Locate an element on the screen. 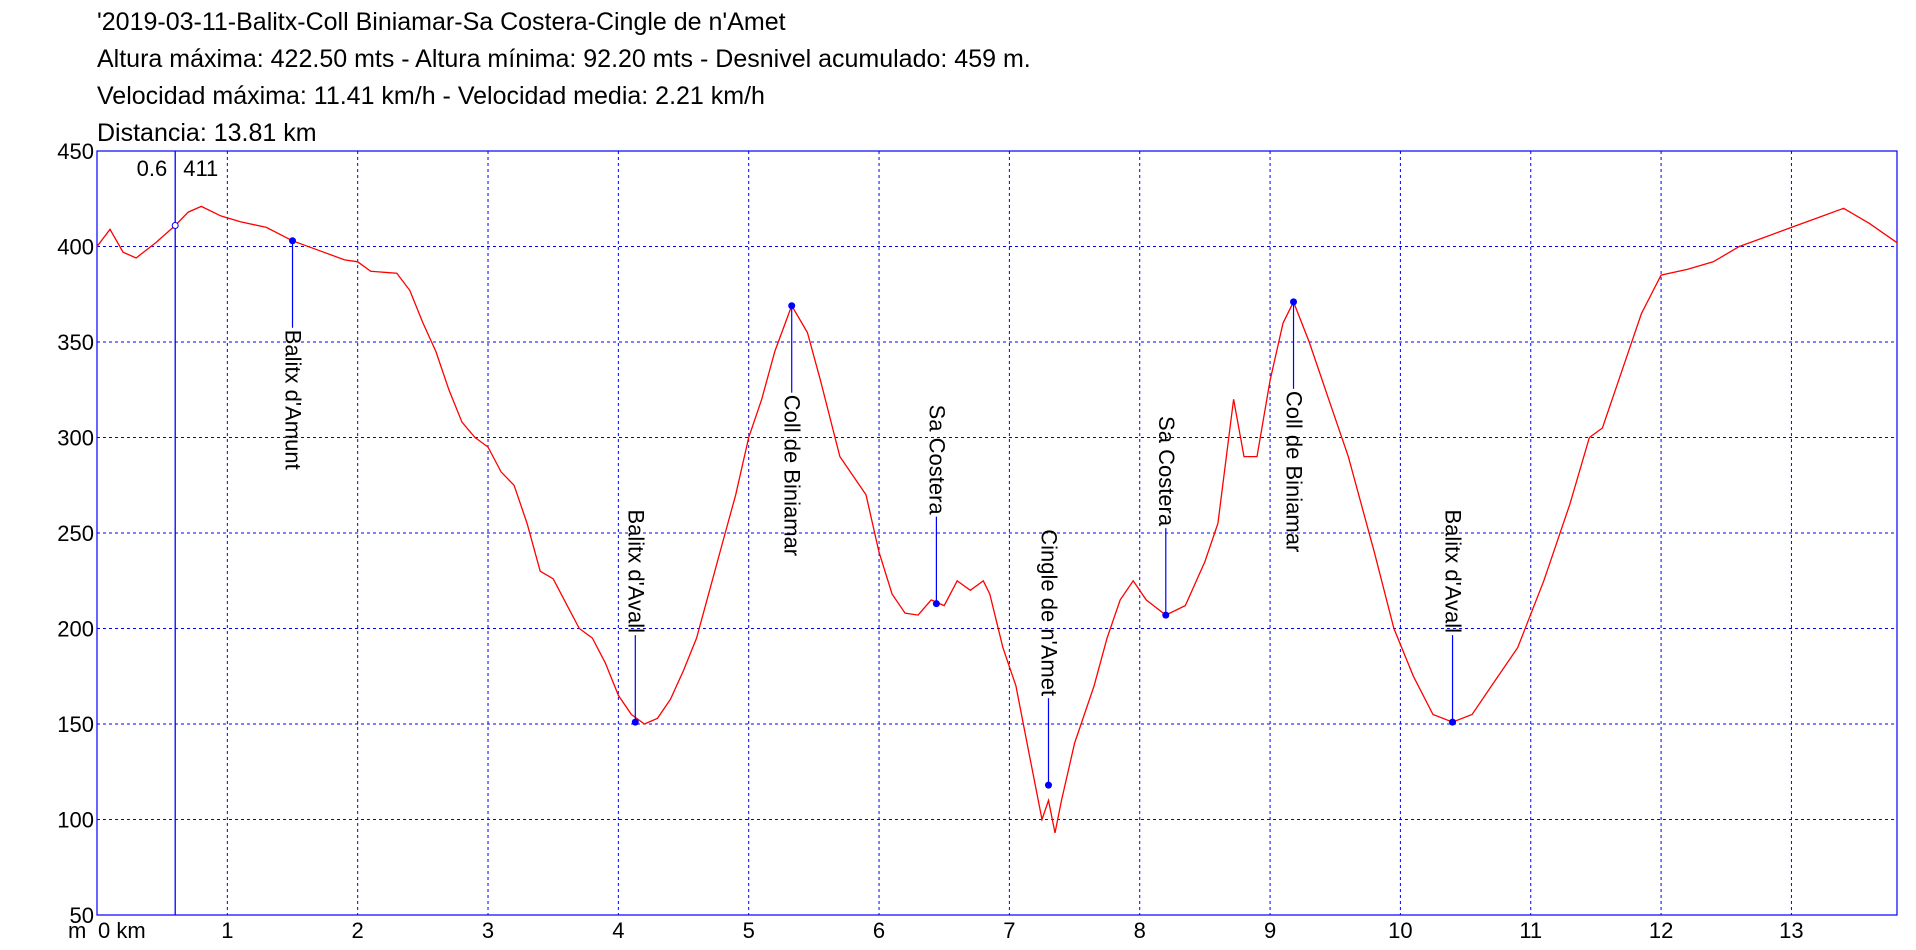 The height and width of the screenshot is (950, 1916). x-tick-label: 2 is located at coordinates (358, 930).